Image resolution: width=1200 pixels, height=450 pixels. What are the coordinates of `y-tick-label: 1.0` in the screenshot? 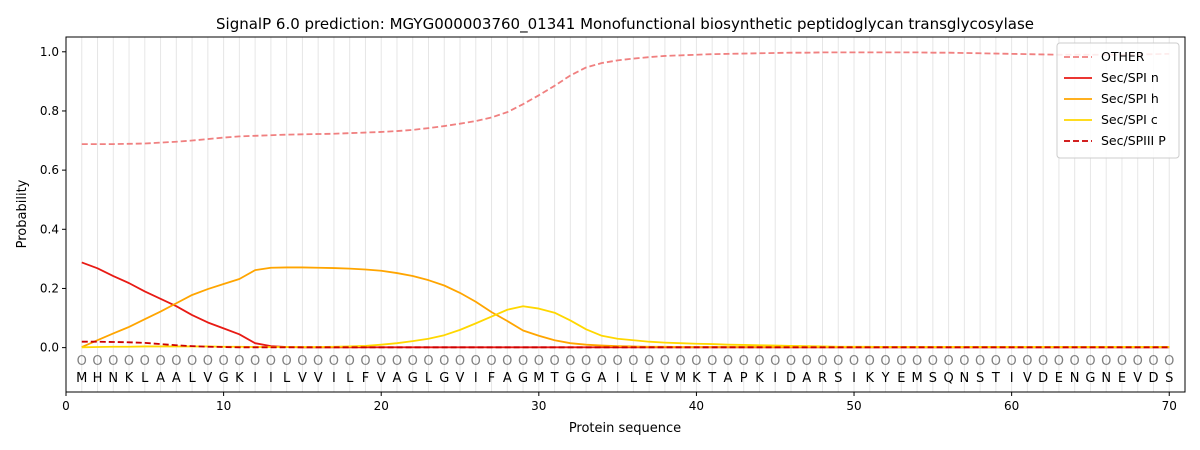 It's located at (49, 52).